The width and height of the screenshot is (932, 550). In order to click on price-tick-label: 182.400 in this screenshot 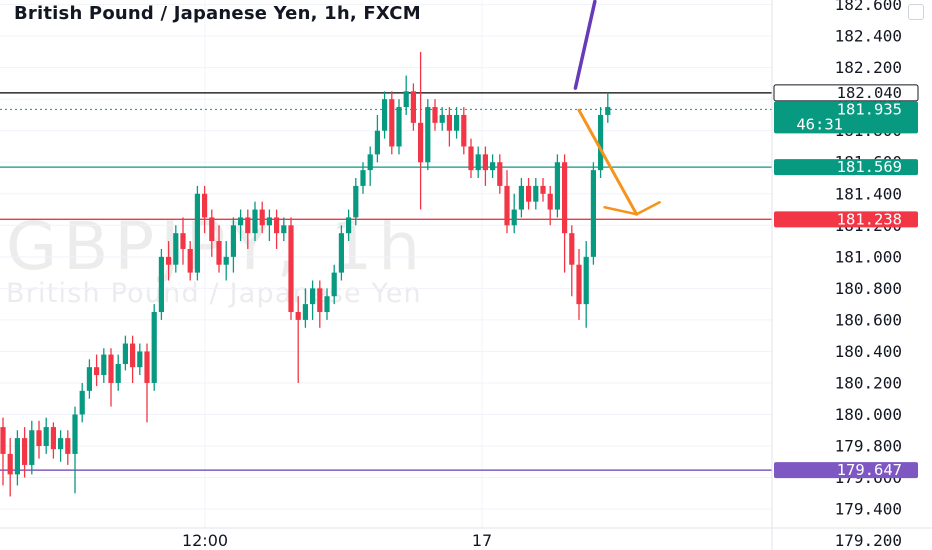, I will do `click(868, 36)`.